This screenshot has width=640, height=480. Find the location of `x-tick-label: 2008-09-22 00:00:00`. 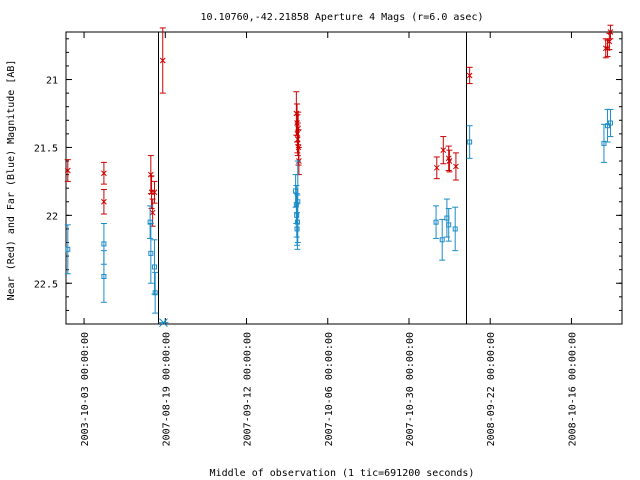

x-tick-label: 2008-09-22 00:00:00 is located at coordinates (491, 389).